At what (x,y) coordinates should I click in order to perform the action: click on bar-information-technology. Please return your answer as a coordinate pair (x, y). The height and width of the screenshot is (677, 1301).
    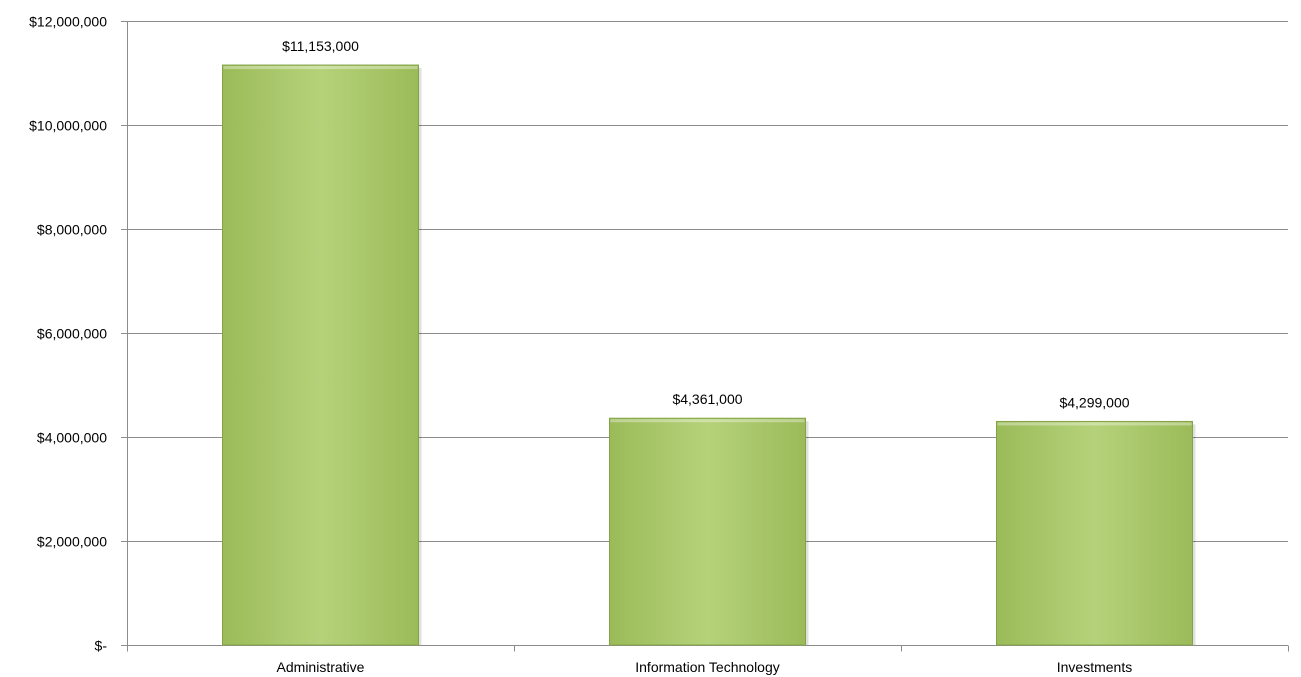
    Looking at the image, I should click on (708, 531).